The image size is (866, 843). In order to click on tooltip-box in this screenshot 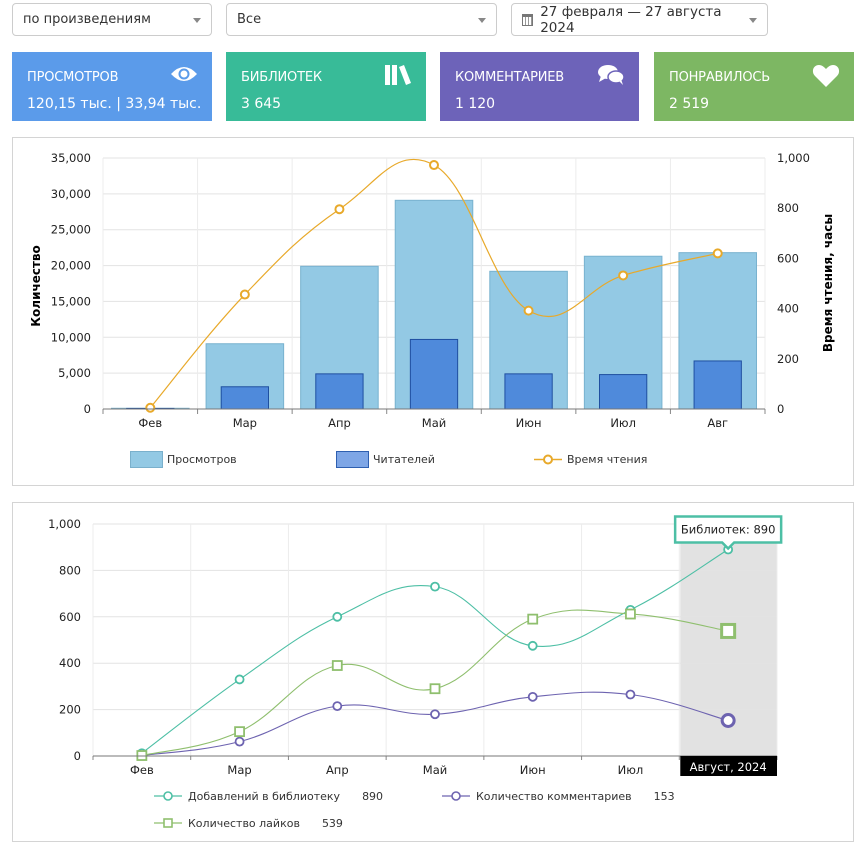, I will do `click(728, 533)`.